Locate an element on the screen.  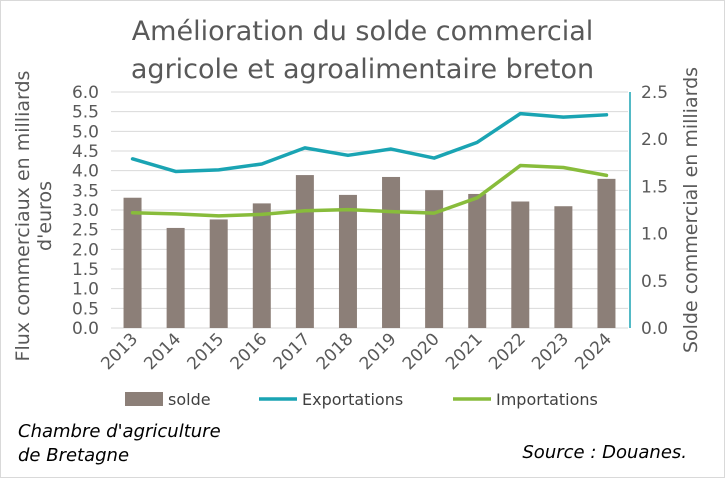
bar-solde-2021 is located at coordinates (477, 260).